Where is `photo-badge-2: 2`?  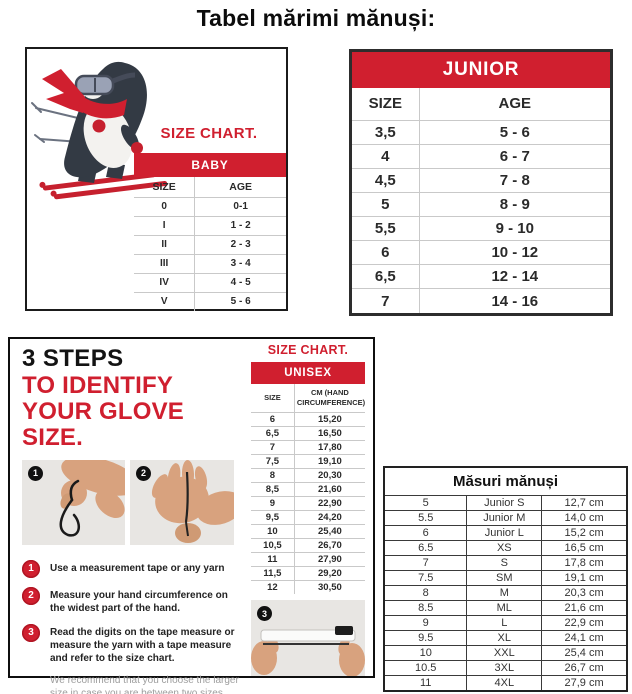 photo-badge-2: 2 is located at coordinates (143, 473).